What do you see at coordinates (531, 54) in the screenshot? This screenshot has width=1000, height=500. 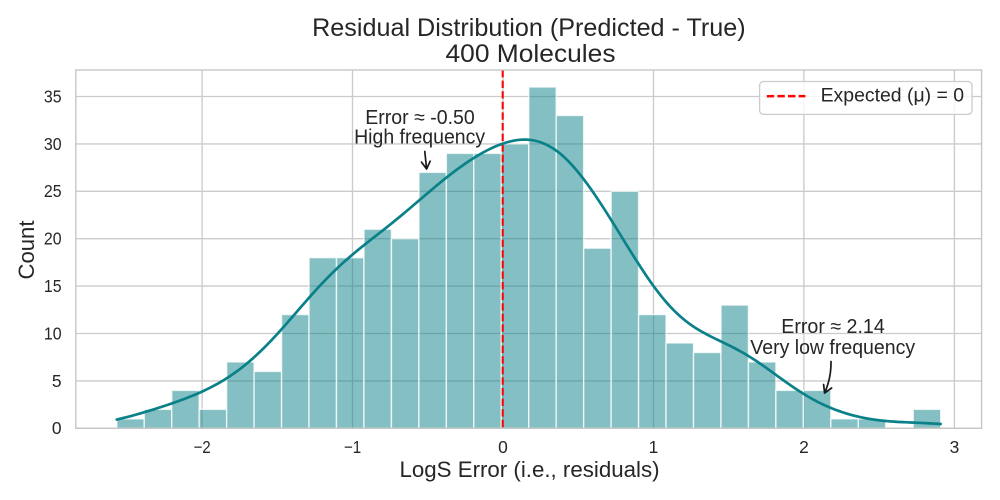 I see `svg-text: 400 Molecules` at bounding box center [531, 54].